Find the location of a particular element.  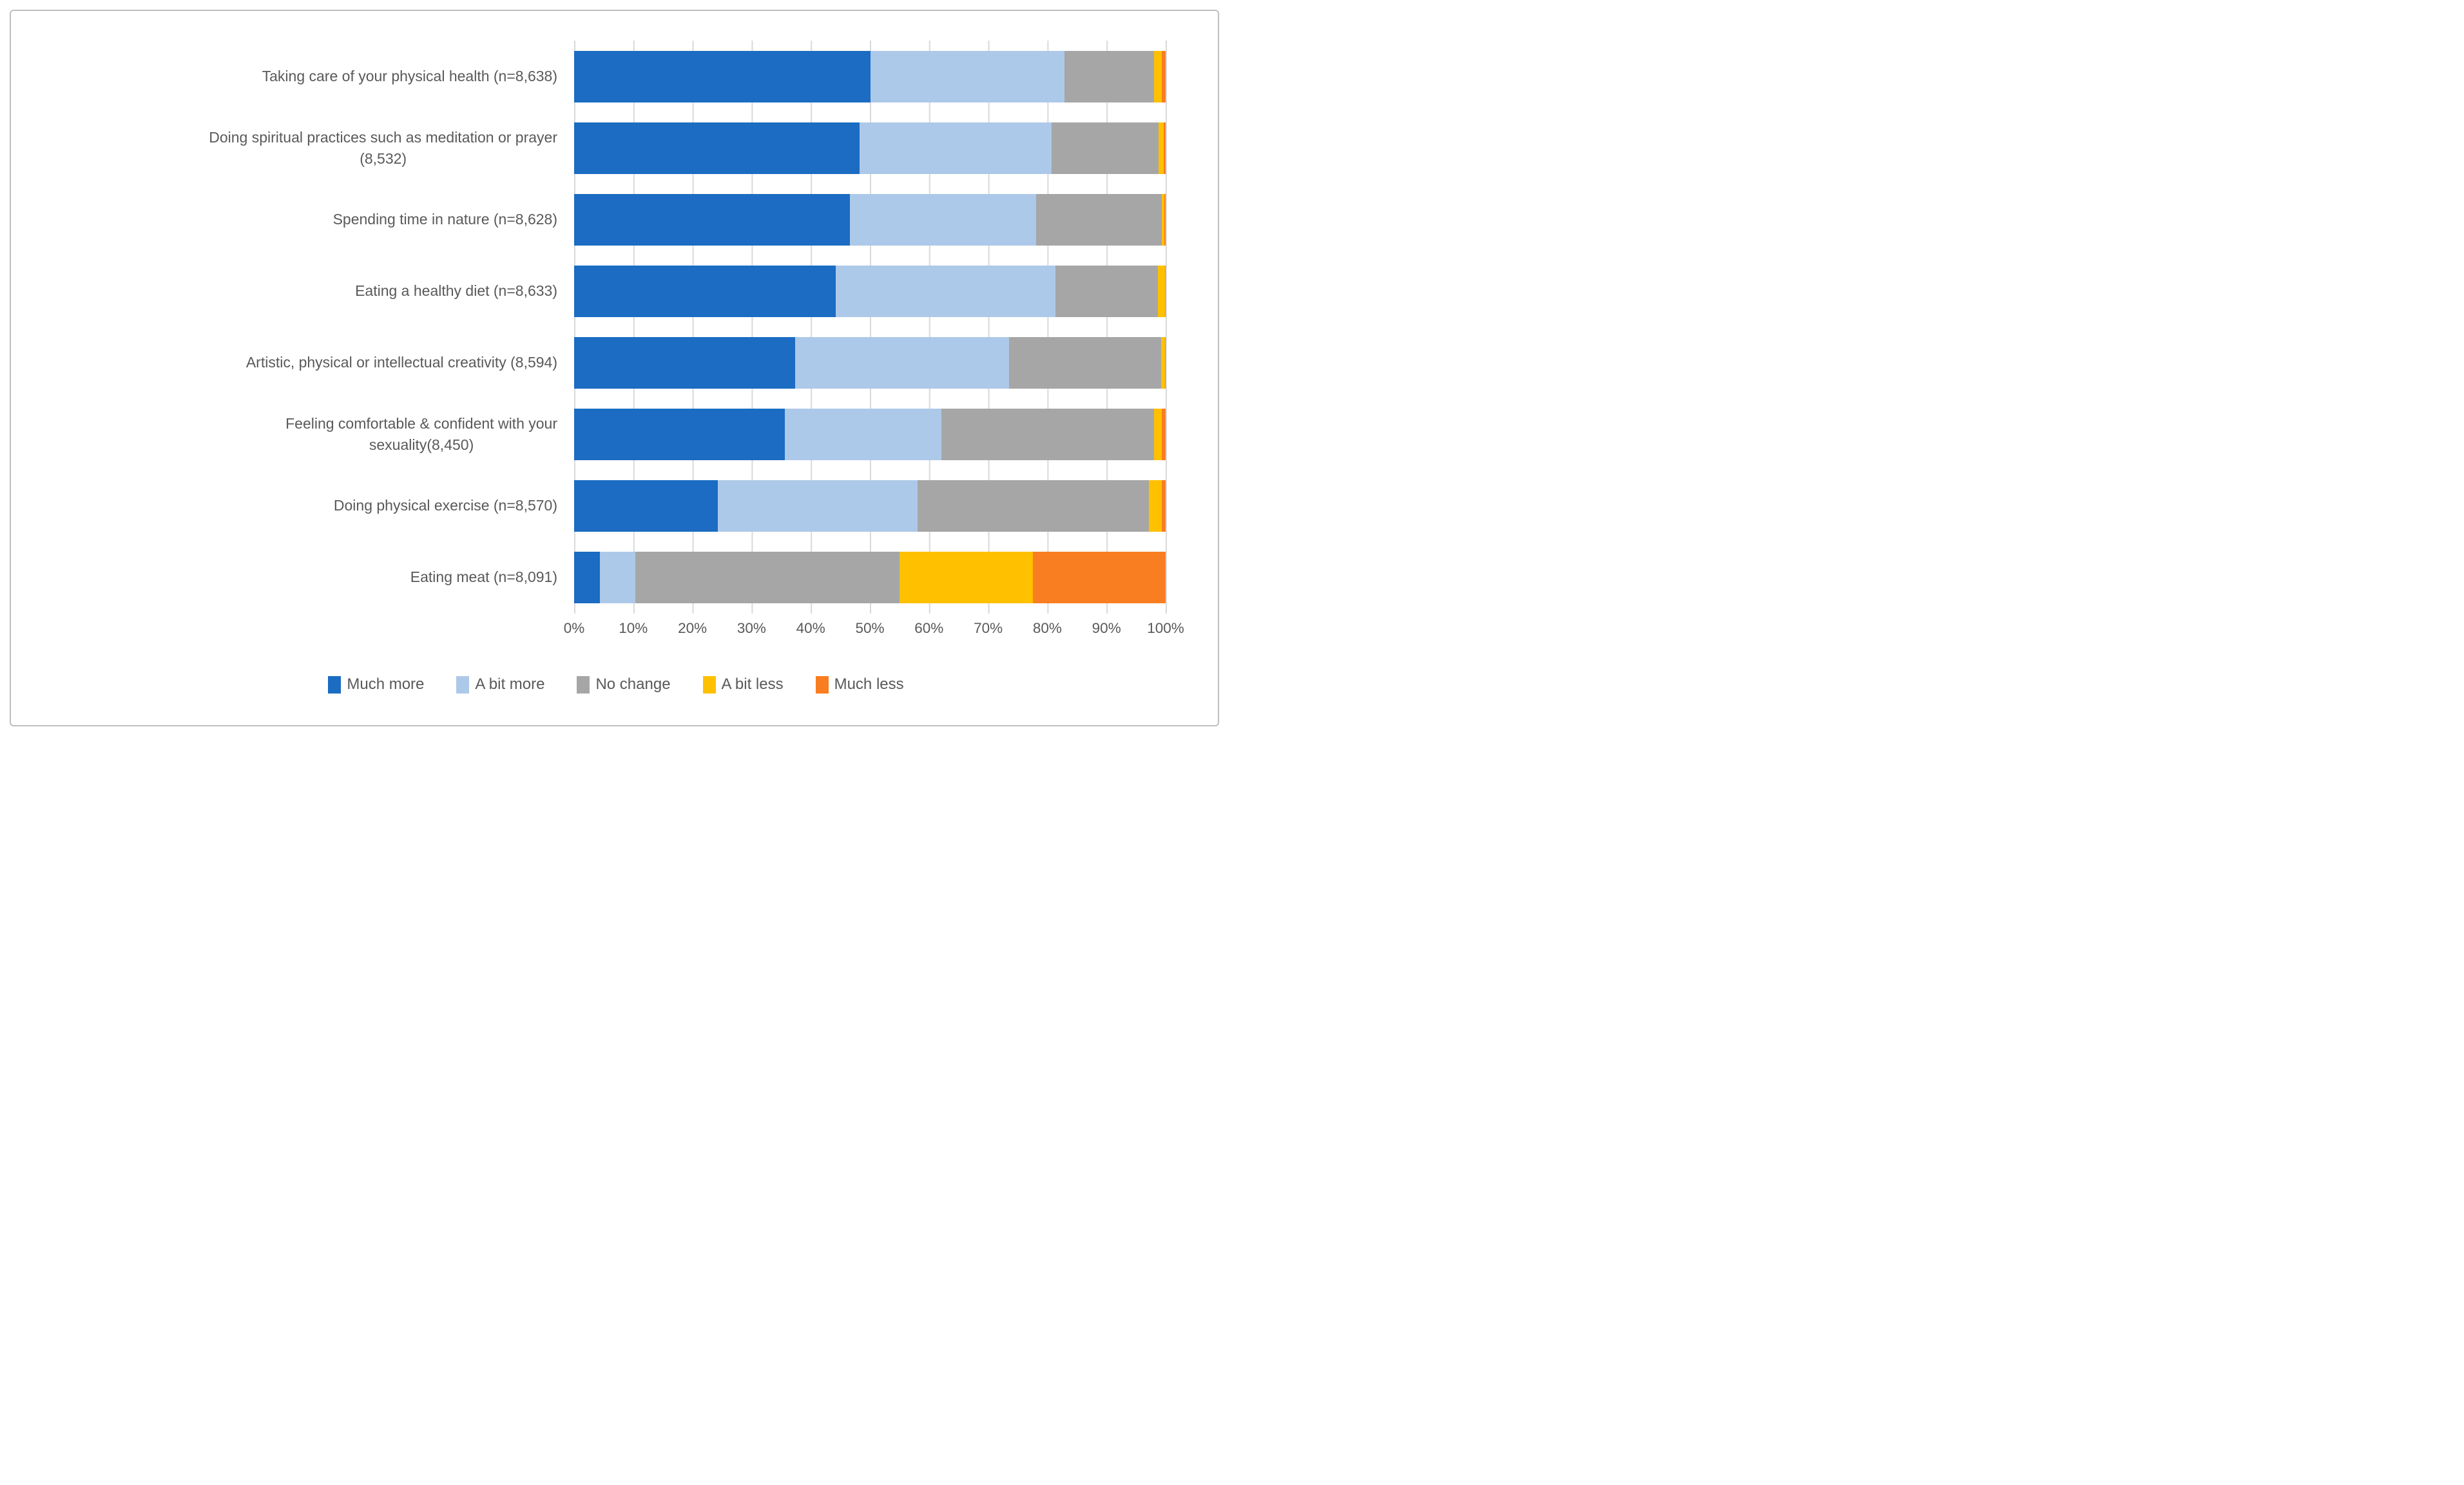

x-axis-tick-label: 30% is located at coordinates (751, 628).